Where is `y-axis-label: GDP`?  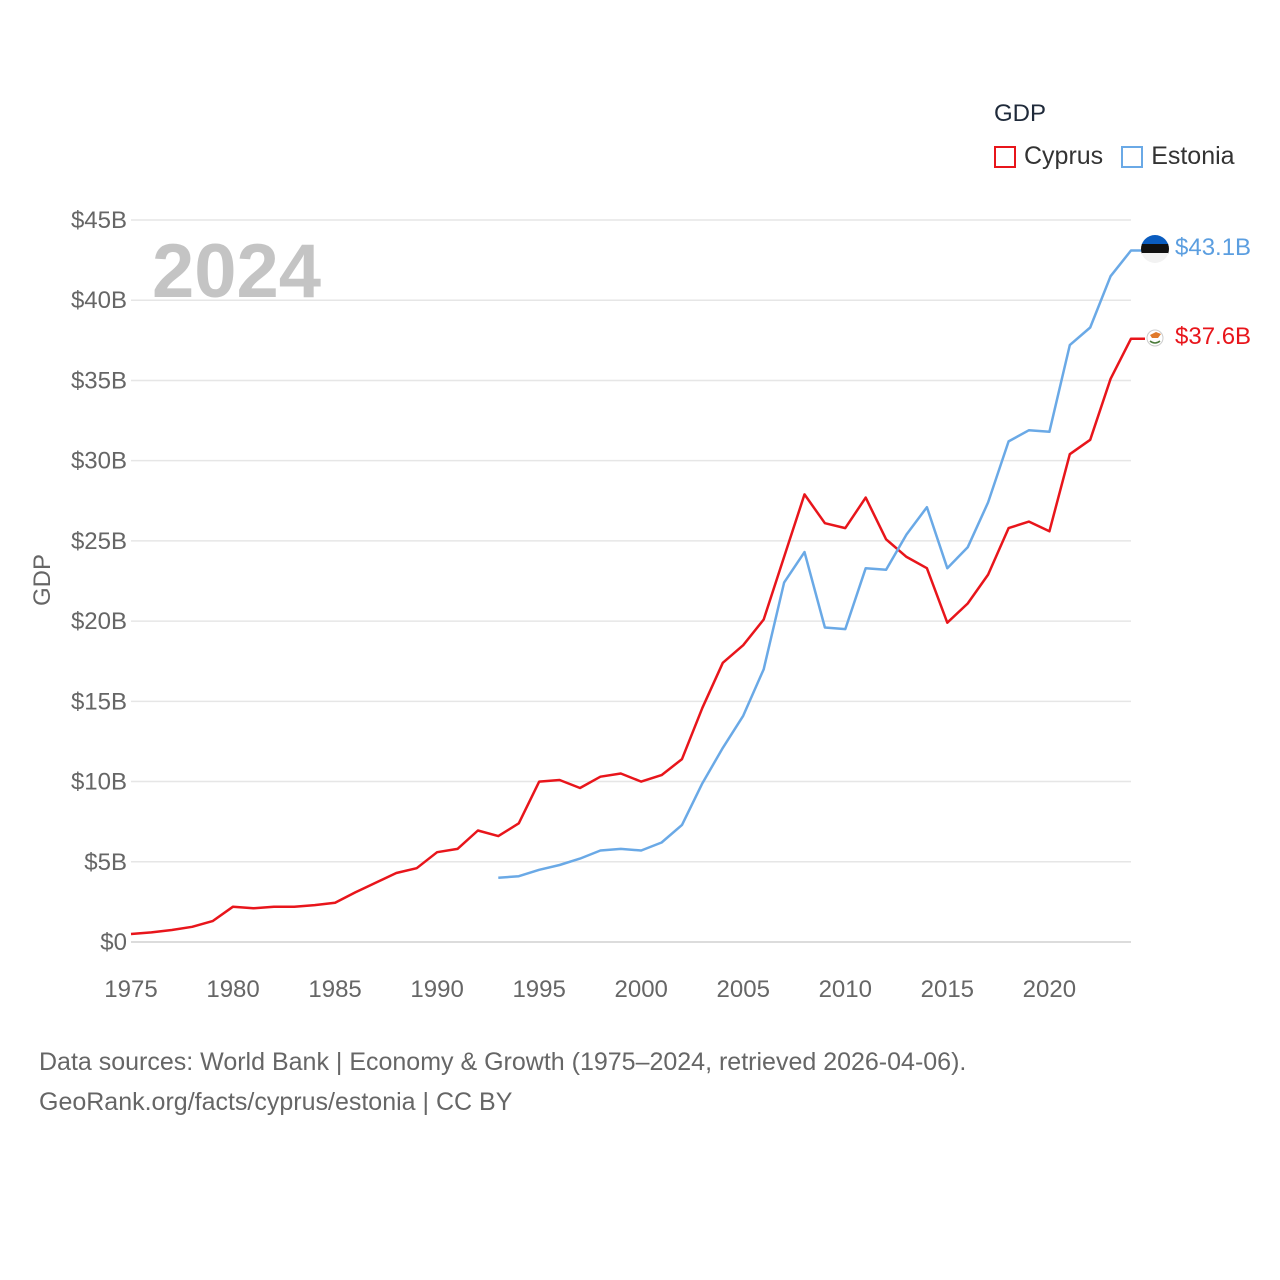
y-axis-label: GDP is located at coordinates (42, 580).